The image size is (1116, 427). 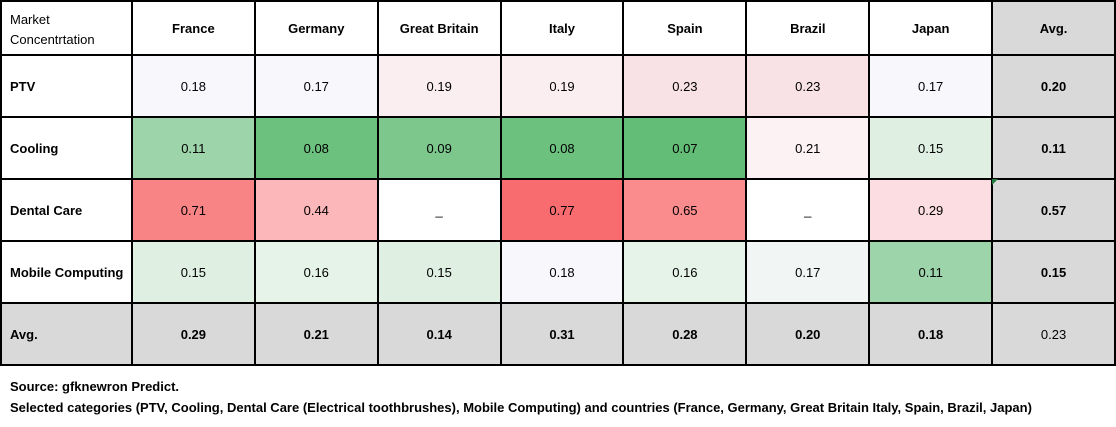 What do you see at coordinates (66, 334) in the screenshot?
I see `row-label-avg: Avg.` at bounding box center [66, 334].